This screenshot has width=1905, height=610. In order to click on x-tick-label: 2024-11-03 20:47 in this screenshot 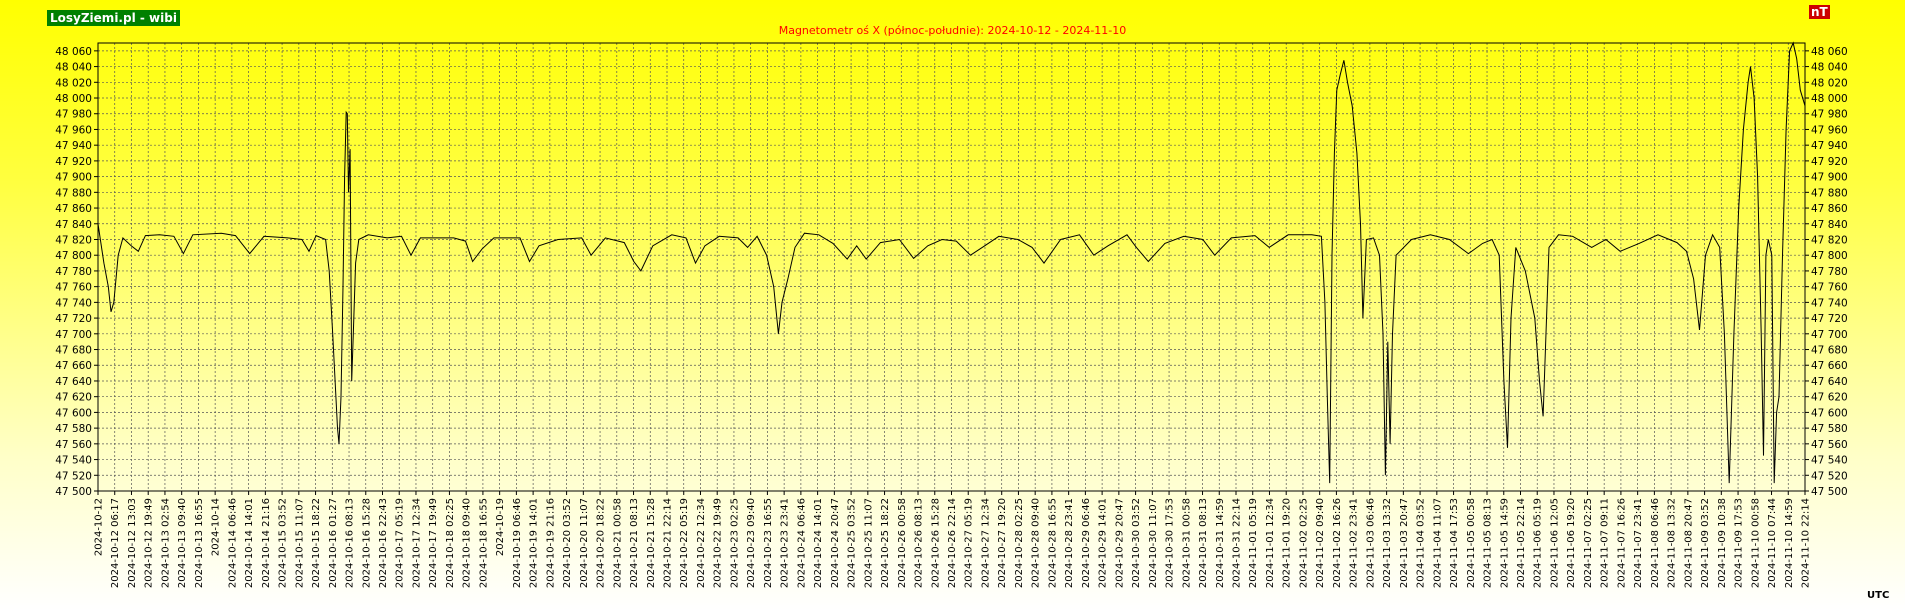, I will do `click(1404, 543)`.